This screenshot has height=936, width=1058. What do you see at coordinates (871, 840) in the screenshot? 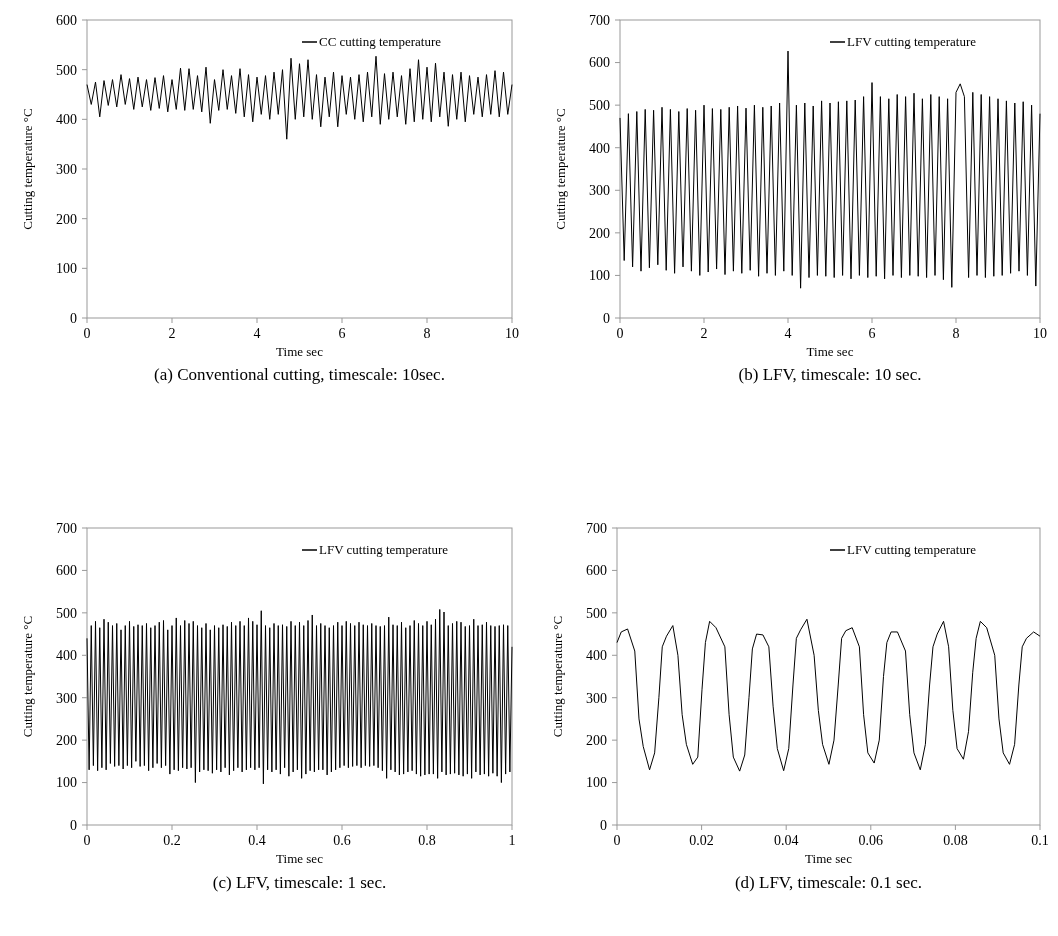
I see `x-tick-label: 0.06` at bounding box center [871, 840].